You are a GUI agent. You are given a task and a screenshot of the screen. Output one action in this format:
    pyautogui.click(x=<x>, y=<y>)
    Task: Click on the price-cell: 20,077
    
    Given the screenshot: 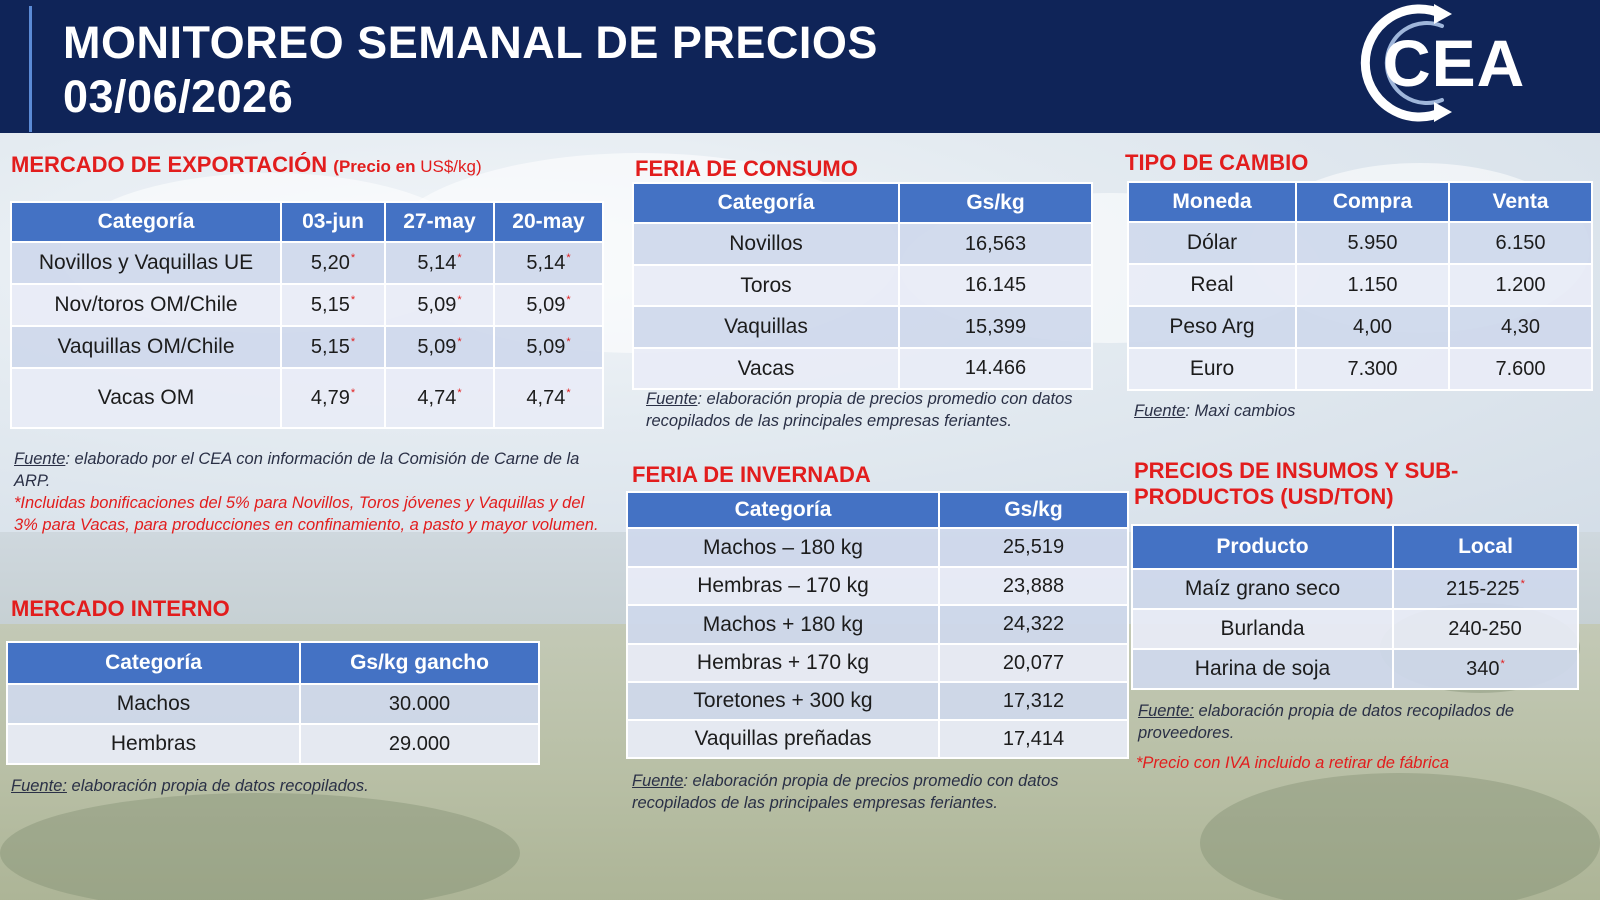 What is the action you would take?
    pyautogui.click(x=1033, y=663)
    